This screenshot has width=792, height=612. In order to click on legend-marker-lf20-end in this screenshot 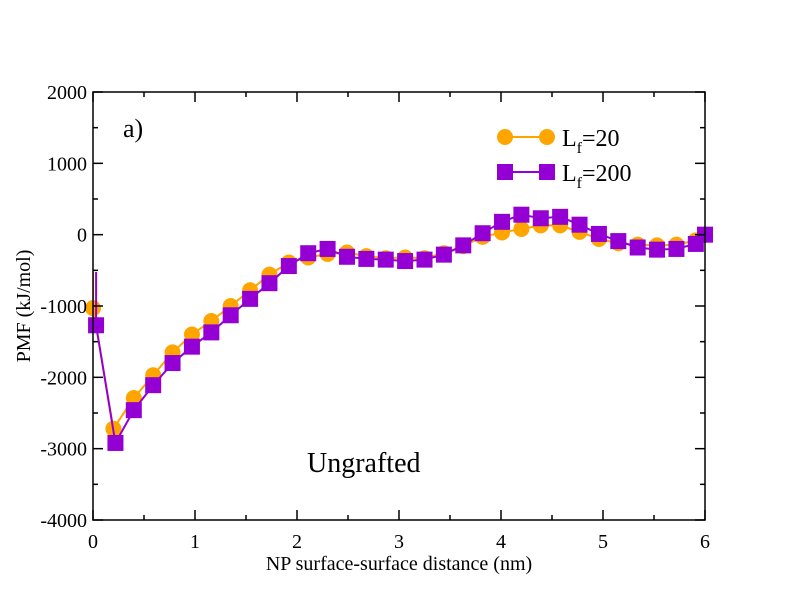, I will do `click(547, 137)`.